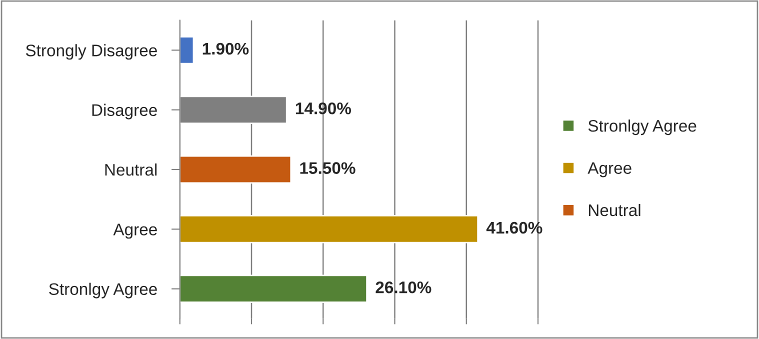 Image resolution: width=759 pixels, height=339 pixels. What do you see at coordinates (135, 231) in the screenshot?
I see `y-tick-label: Agree` at bounding box center [135, 231].